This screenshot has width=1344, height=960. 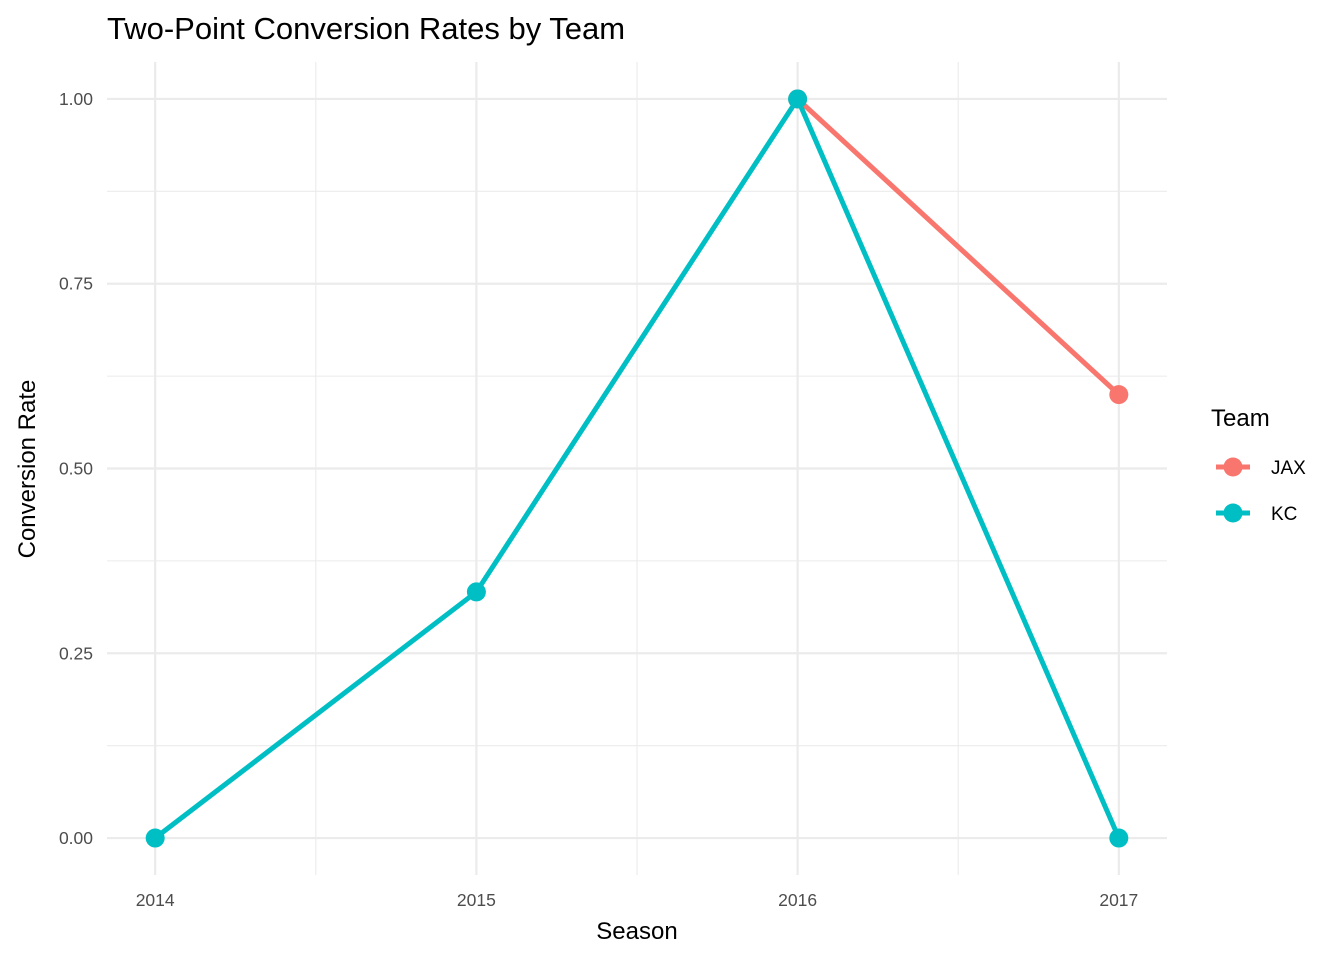 What do you see at coordinates (27, 469) in the screenshot?
I see `y-axis-title: Conversion Rate` at bounding box center [27, 469].